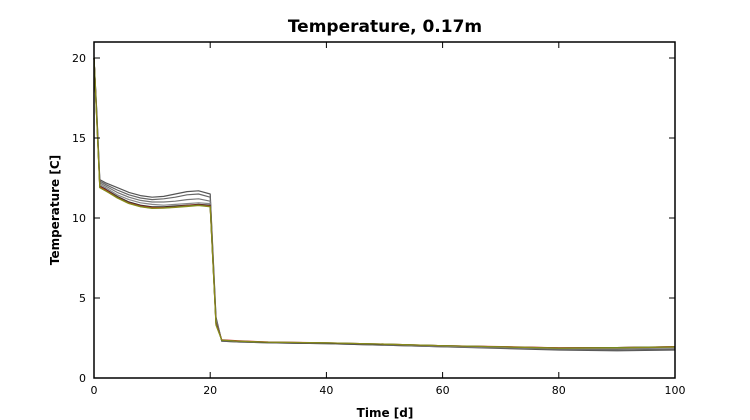 The width and height of the screenshot is (750, 420). What do you see at coordinates (210, 390) in the screenshot?
I see `x-tick-label: 20` at bounding box center [210, 390].